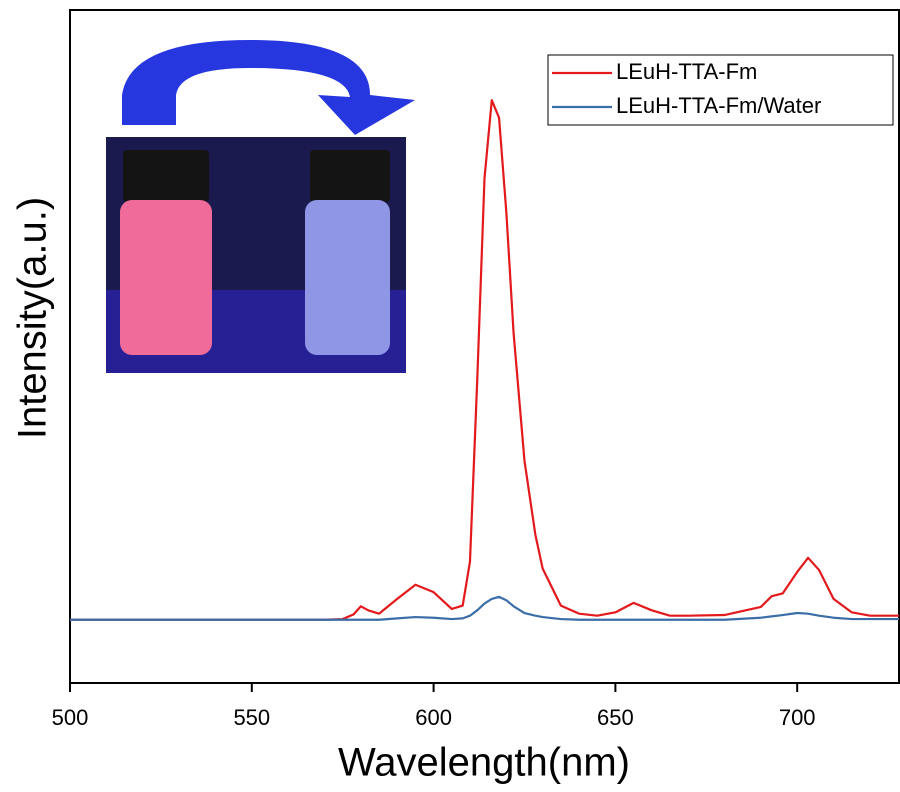 Image resolution: width=900 pixels, height=792 pixels. Describe the element at coordinates (484, 763) in the screenshot. I see `x-axis-label: Wavelength(nm)` at that location.